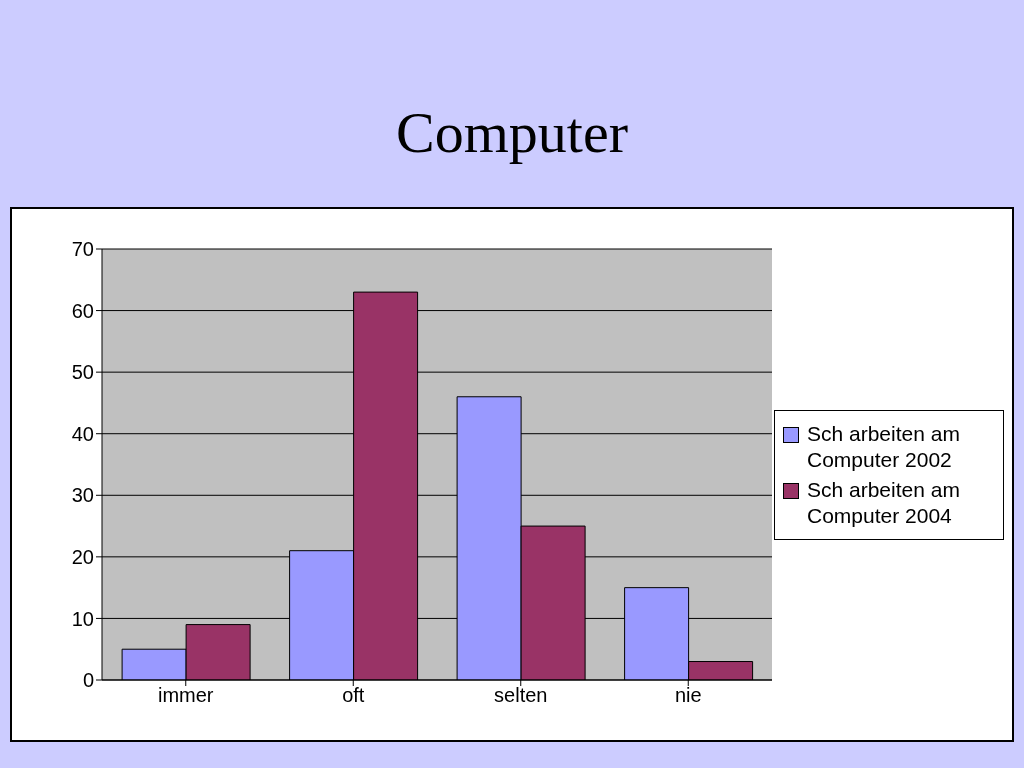  Describe the element at coordinates (688, 695) in the screenshot. I see `x-tick-label: nie` at that location.